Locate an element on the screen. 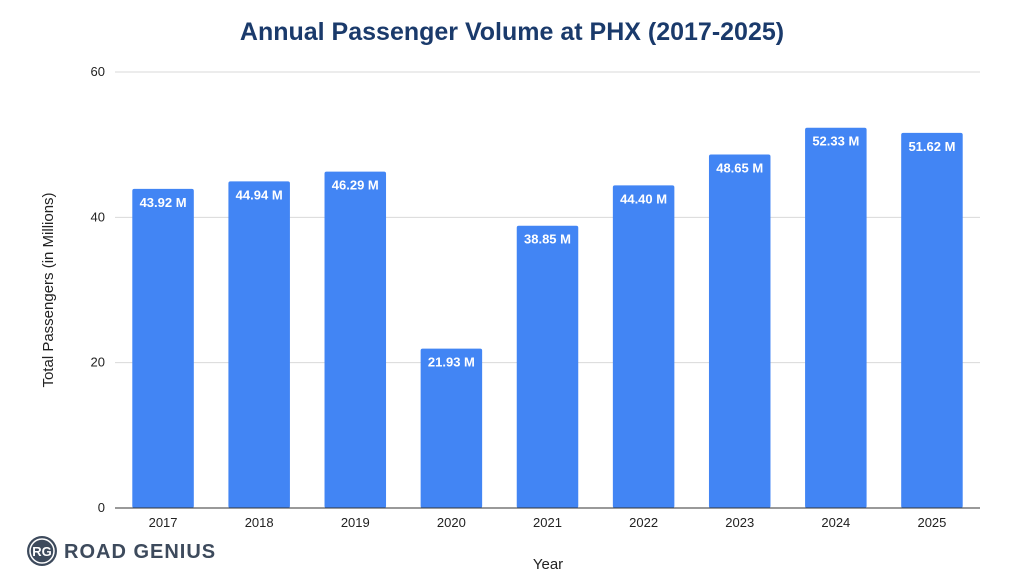 Image resolution: width=1024 pixels, height=587 pixels. bar-value-label-2022: 44.40 M is located at coordinates (643, 198).